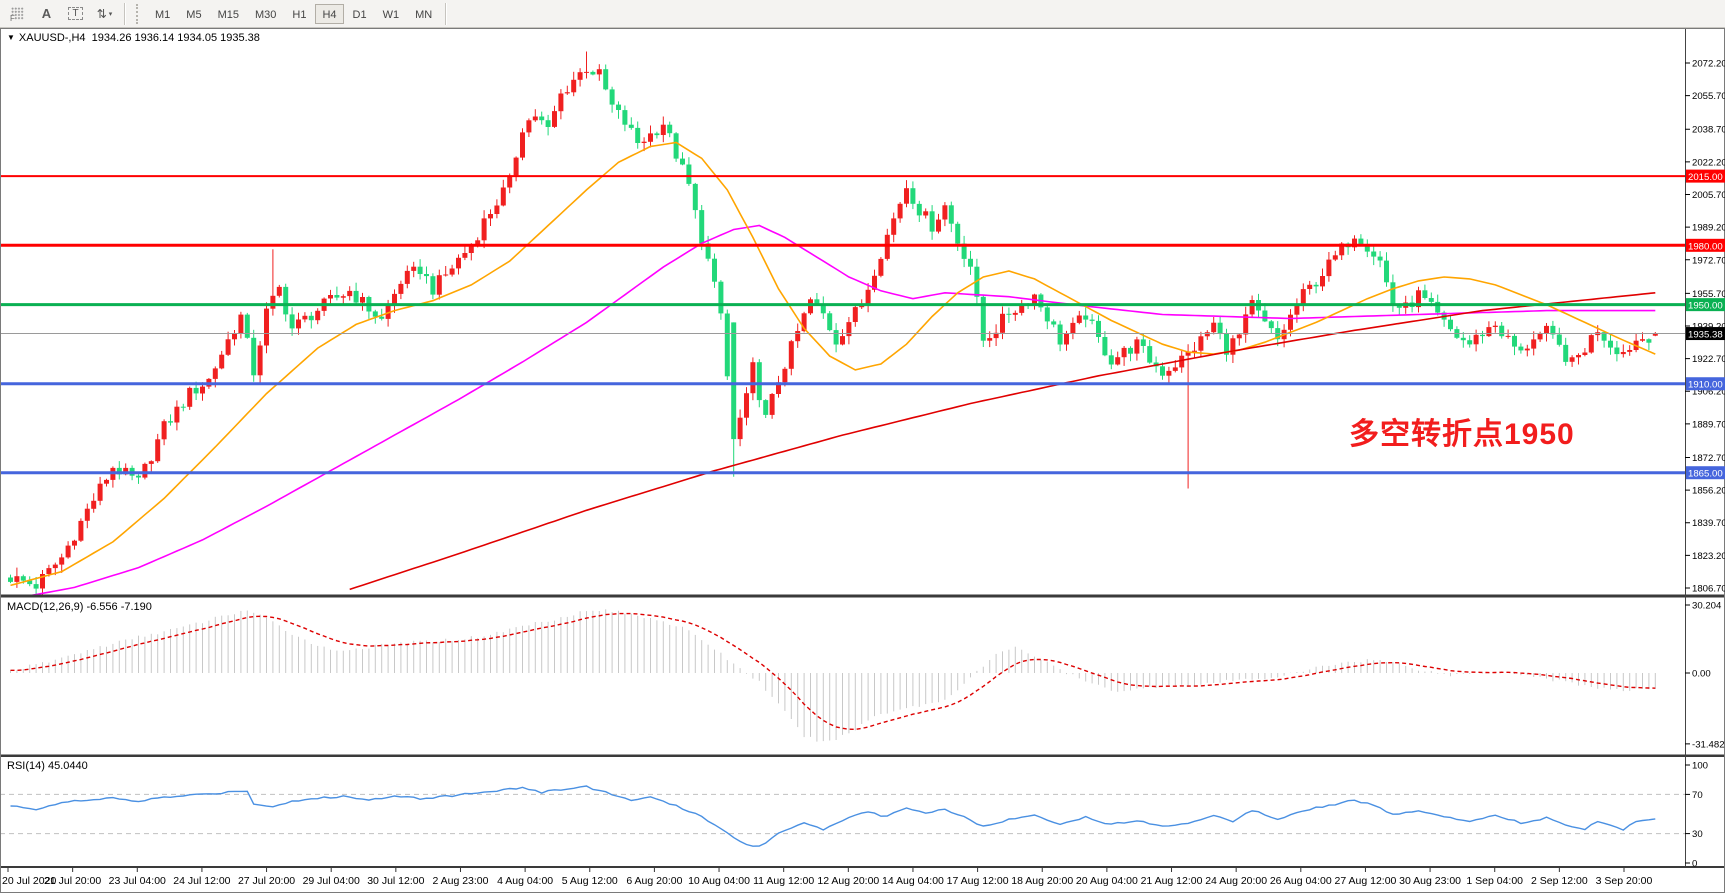 The width and height of the screenshot is (1725, 893). Describe the element at coordinates (1708, 491) in the screenshot. I see `svg-text: 1856.20` at that location.